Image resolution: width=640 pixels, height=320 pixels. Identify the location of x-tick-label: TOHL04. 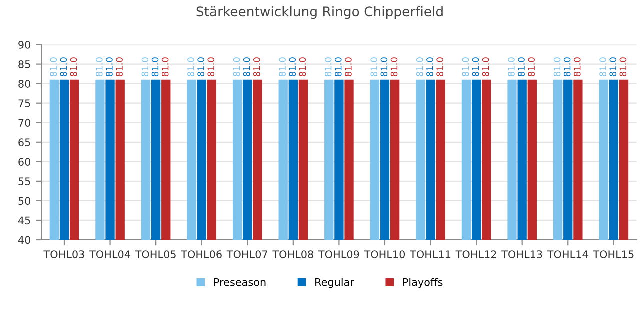
(110, 254).